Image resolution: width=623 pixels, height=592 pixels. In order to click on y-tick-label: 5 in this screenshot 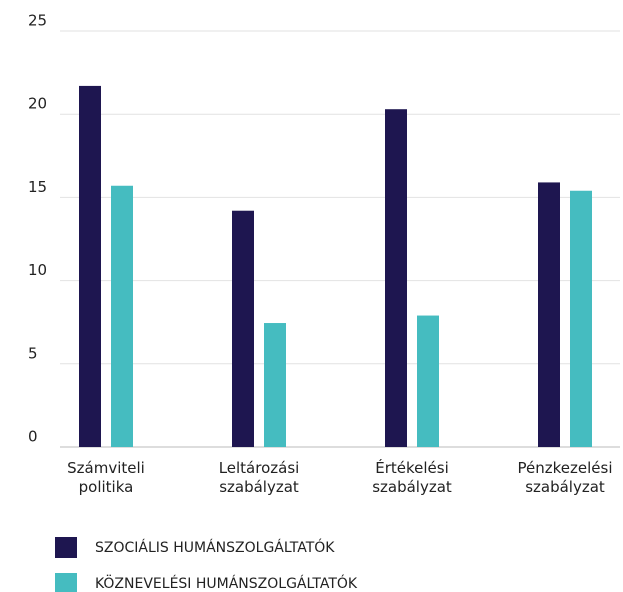, I will do `click(33, 353)`.